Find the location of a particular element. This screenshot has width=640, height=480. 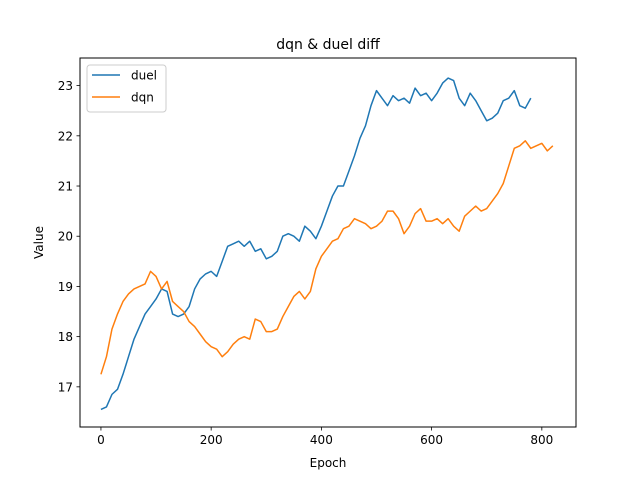

legend-box is located at coordinates (126, 88).